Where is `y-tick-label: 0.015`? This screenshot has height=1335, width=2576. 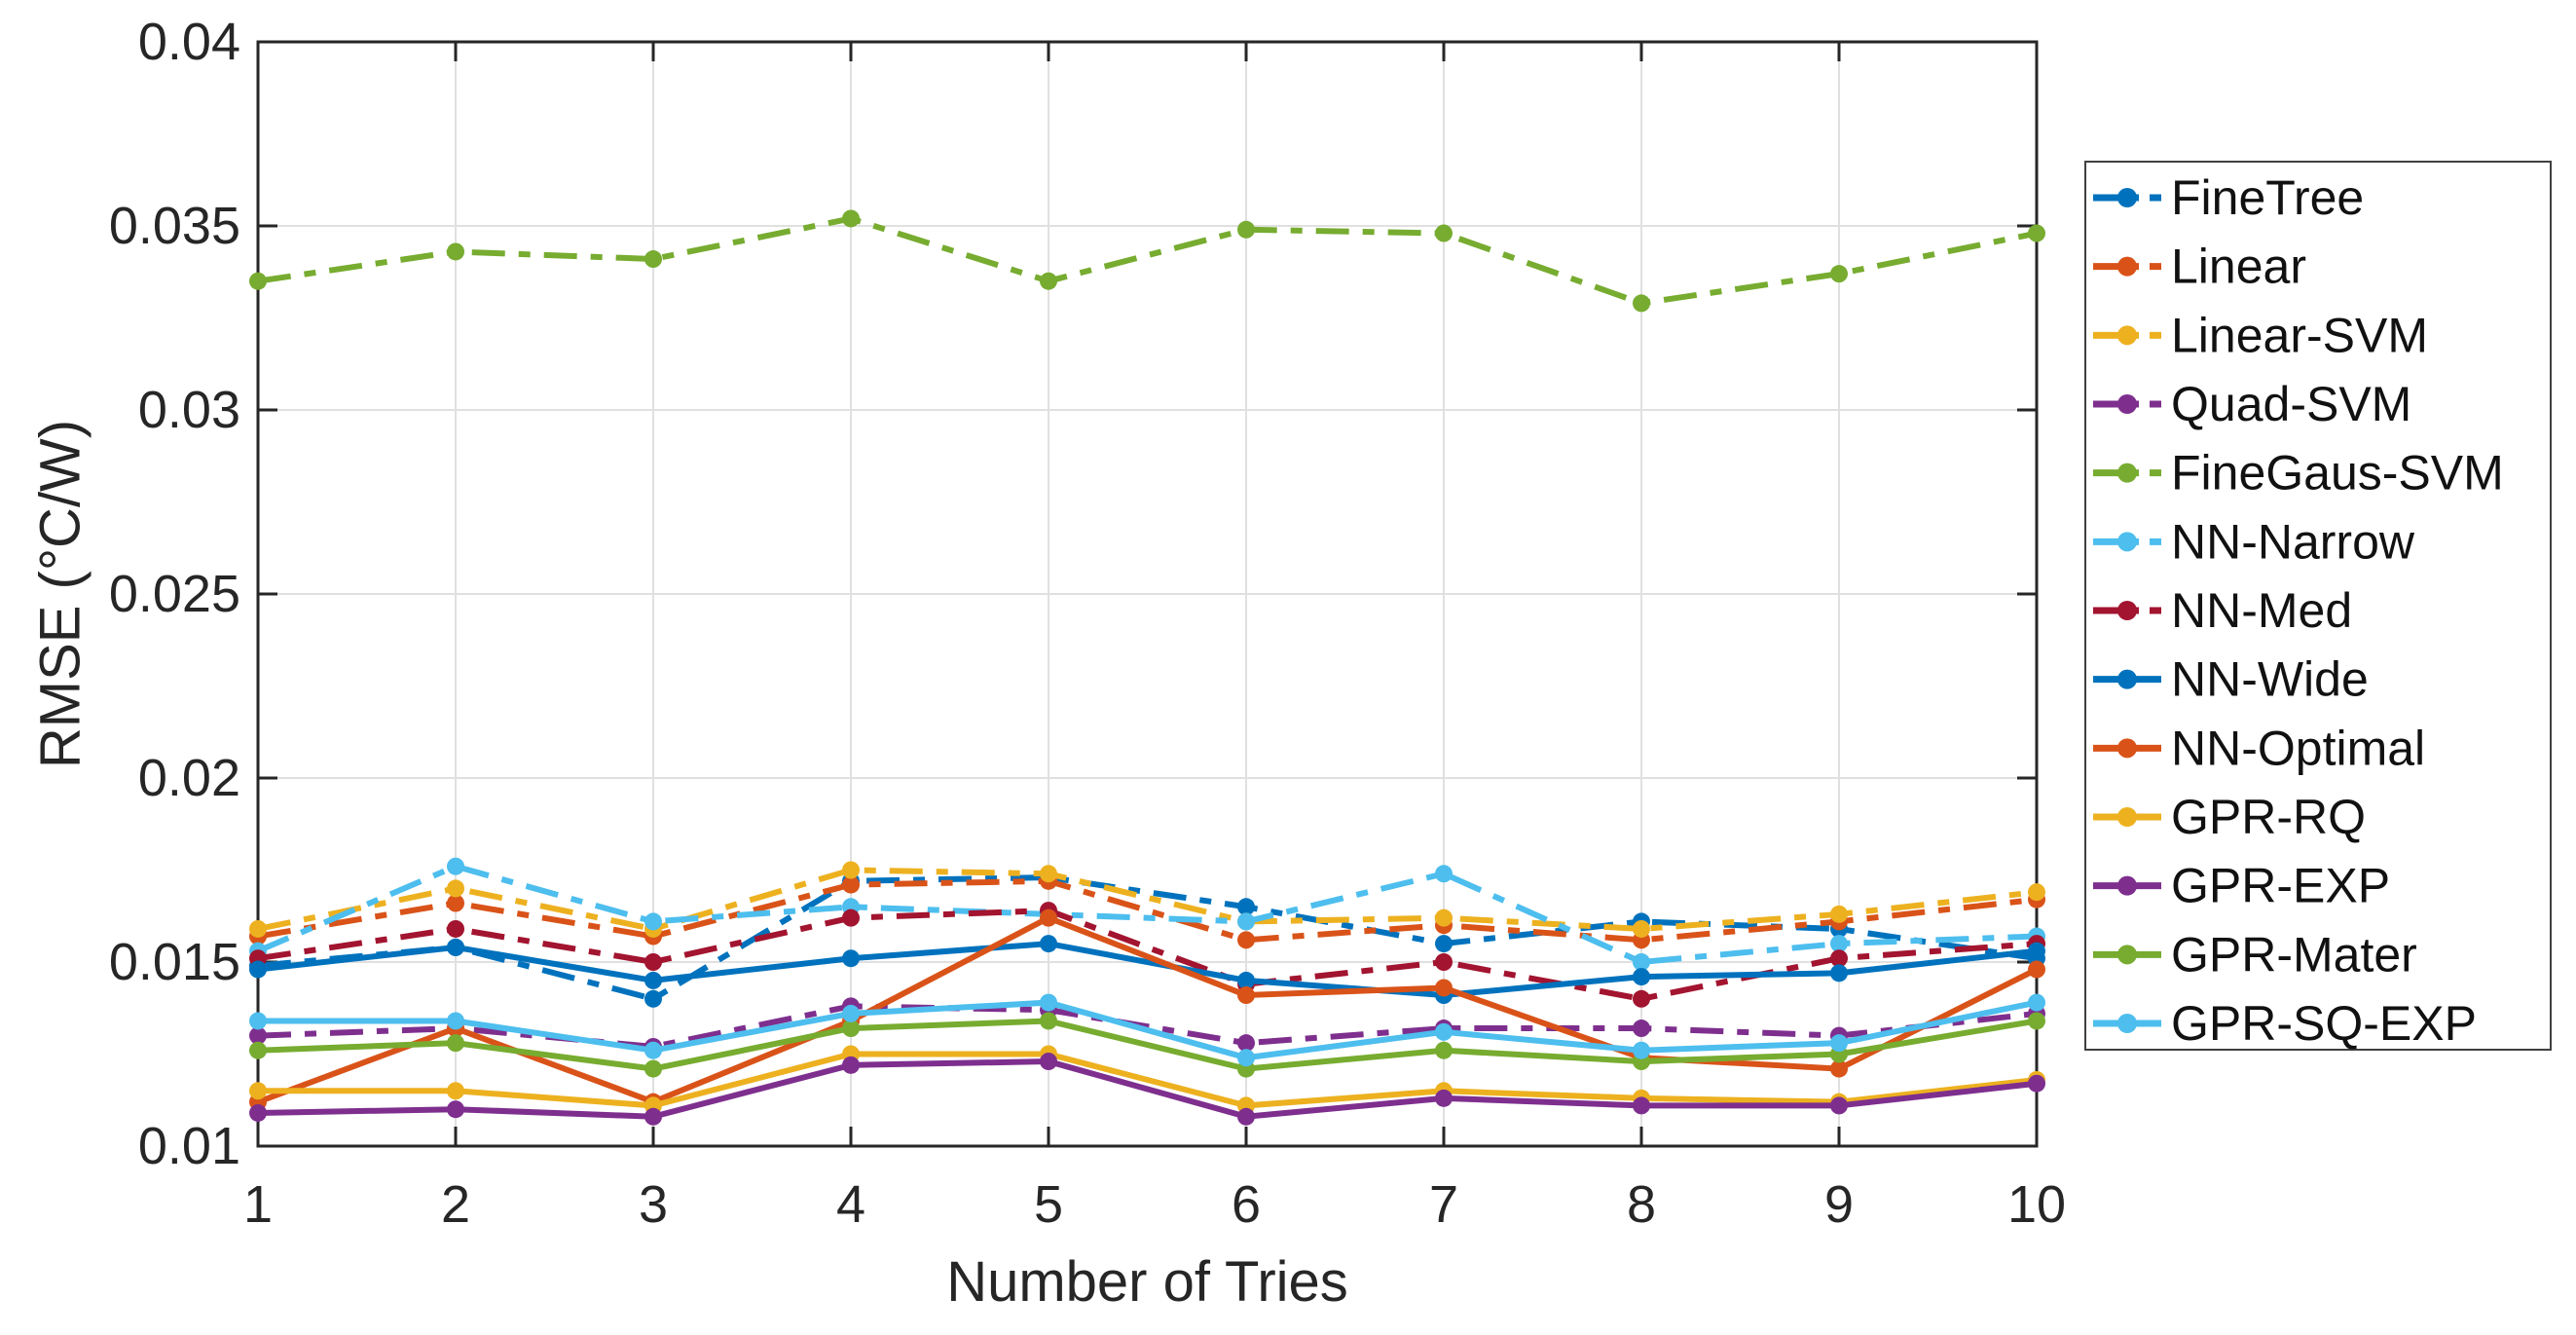 y-tick-label: 0.015 is located at coordinates (174, 962).